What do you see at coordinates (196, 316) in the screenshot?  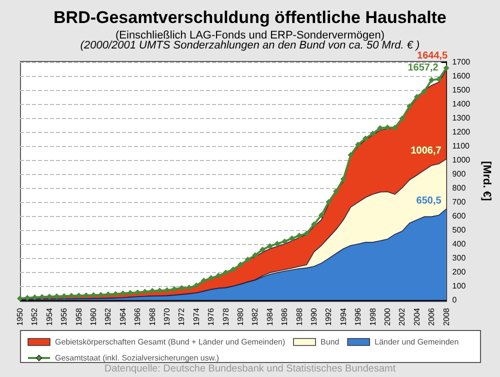 I see `x-tick-label: 1974` at bounding box center [196, 316].